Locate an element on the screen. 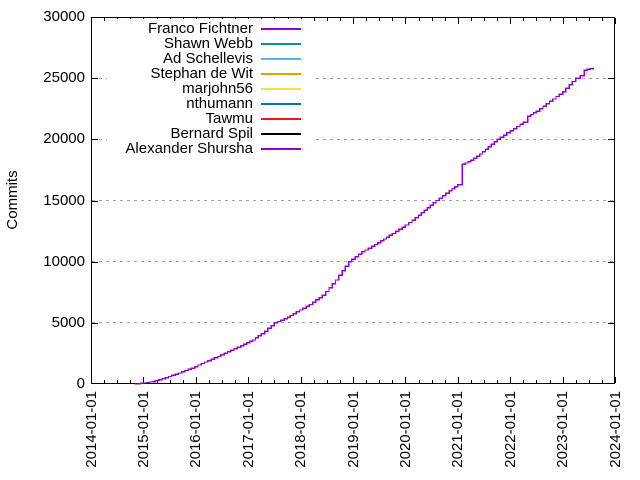 This screenshot has height=480, width=640. legend-item: nthumann is located at coordinates (209, 103).